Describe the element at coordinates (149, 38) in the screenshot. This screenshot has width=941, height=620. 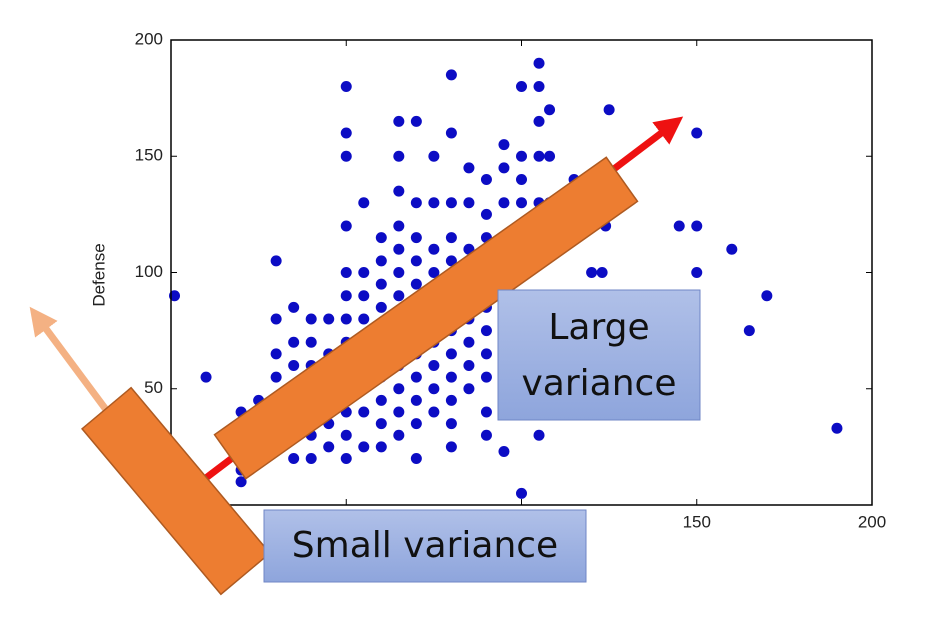
I see `y-tick-label: 200` at that location.